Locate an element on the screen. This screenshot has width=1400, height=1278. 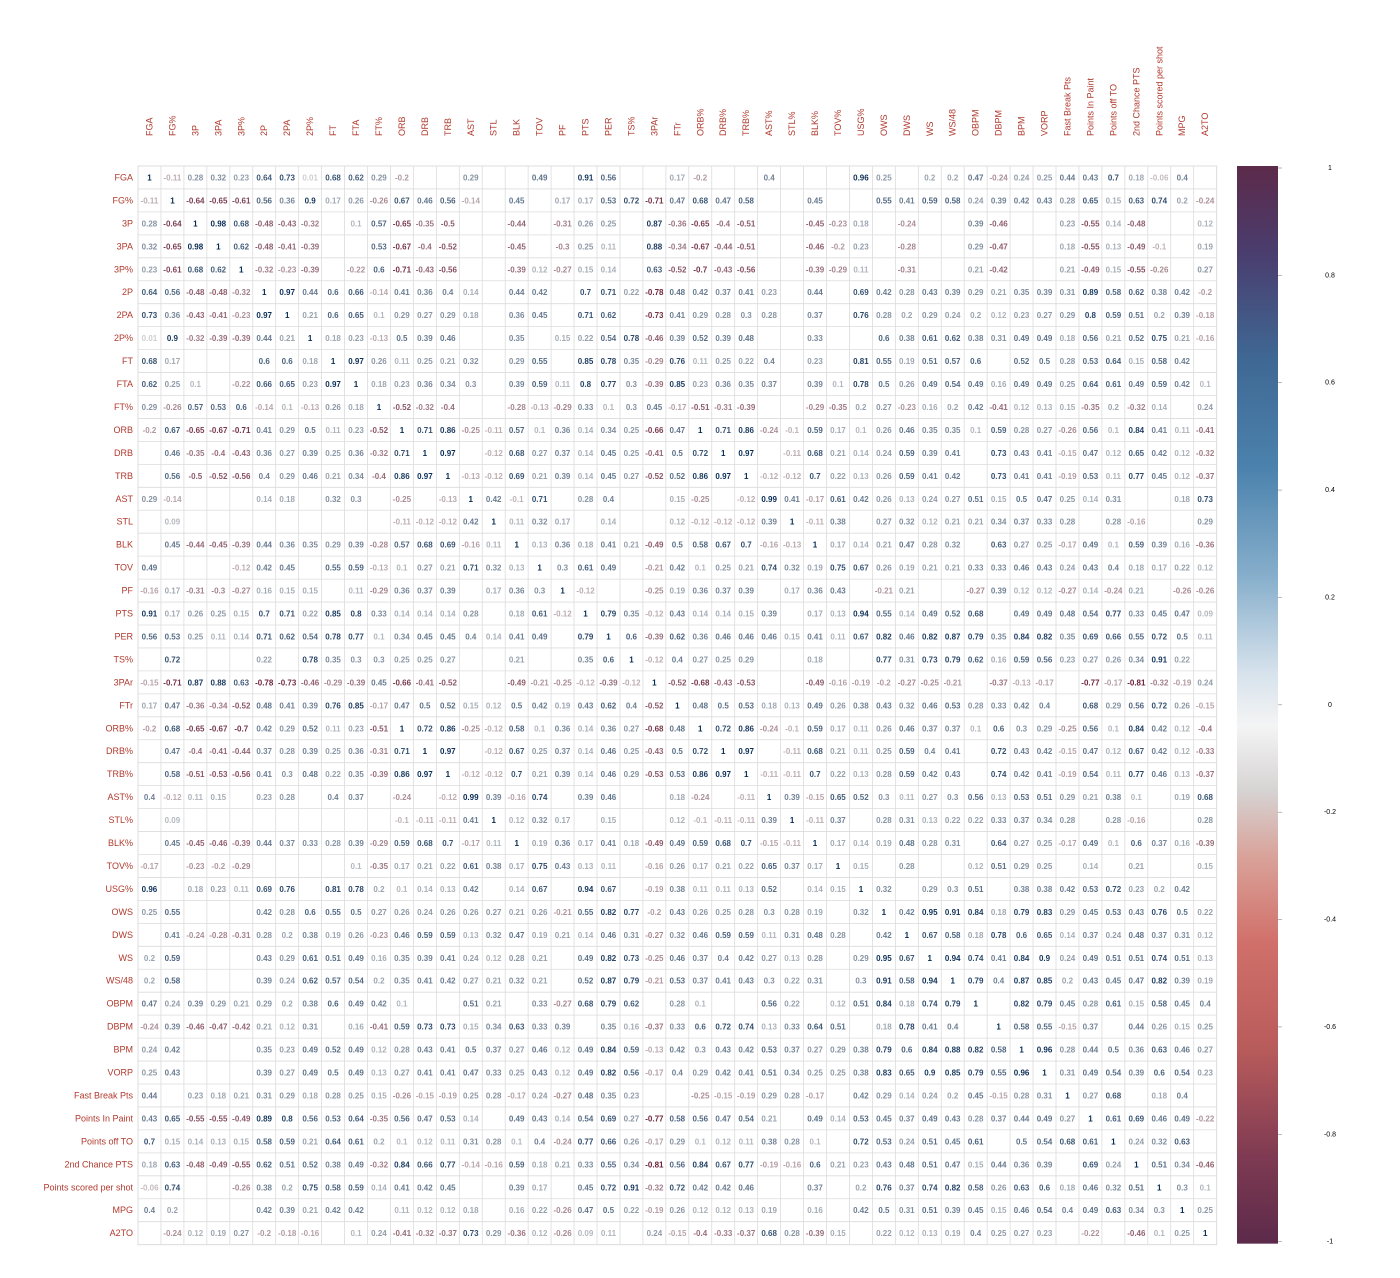
cell-value: 0.78 is located at coordinates (632, 338).